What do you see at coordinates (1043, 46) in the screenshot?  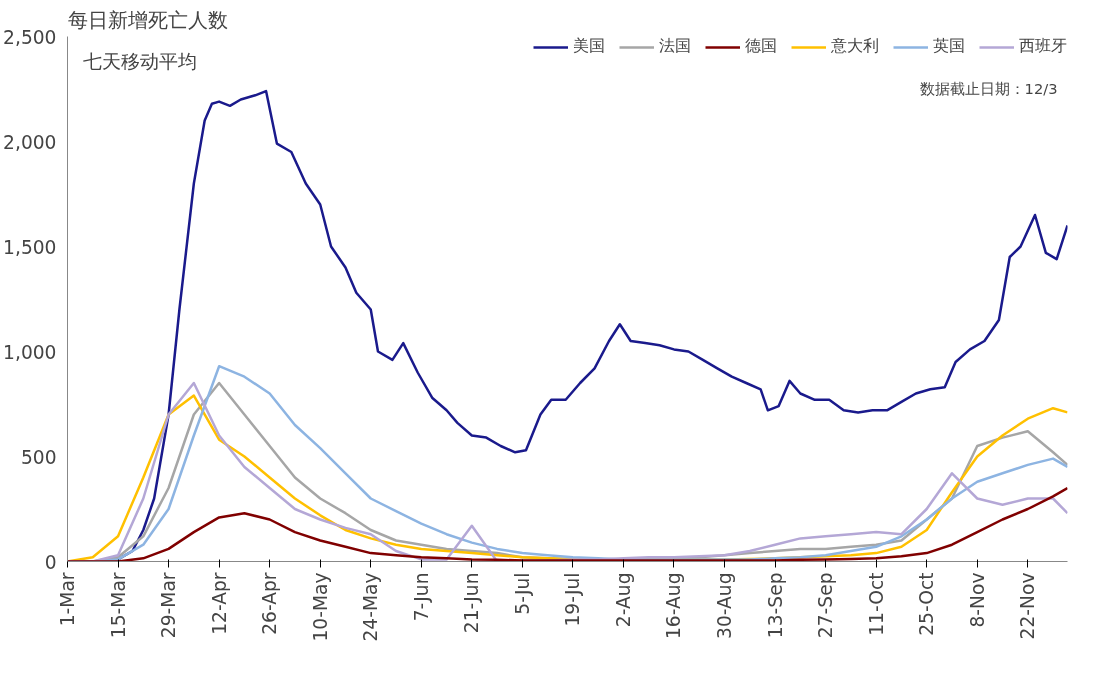 I see `legend-label: 西班牙` at bounding box center [1043, 46].